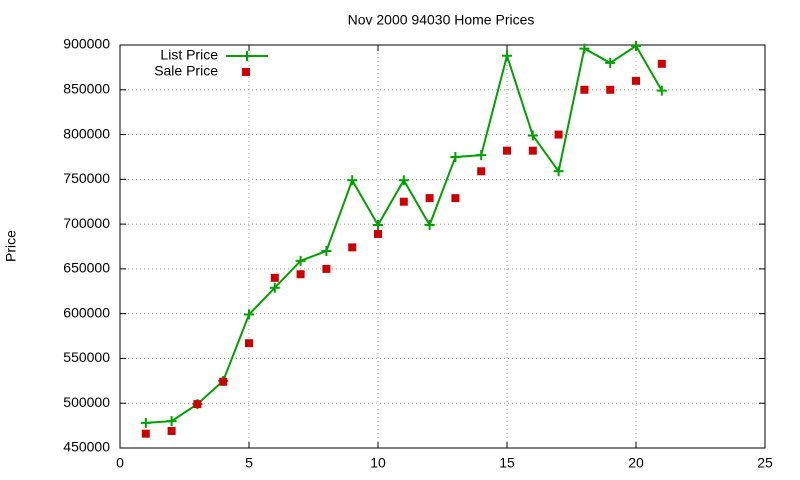  I want to click on x-tick-label: 5, so click(249, 463).